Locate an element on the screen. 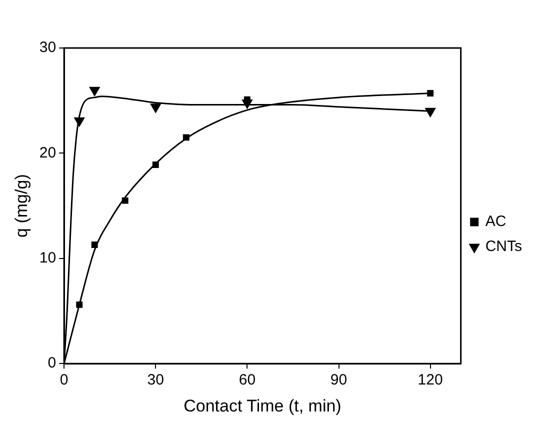  legend-label: AC is located at coordinates (495, 221).